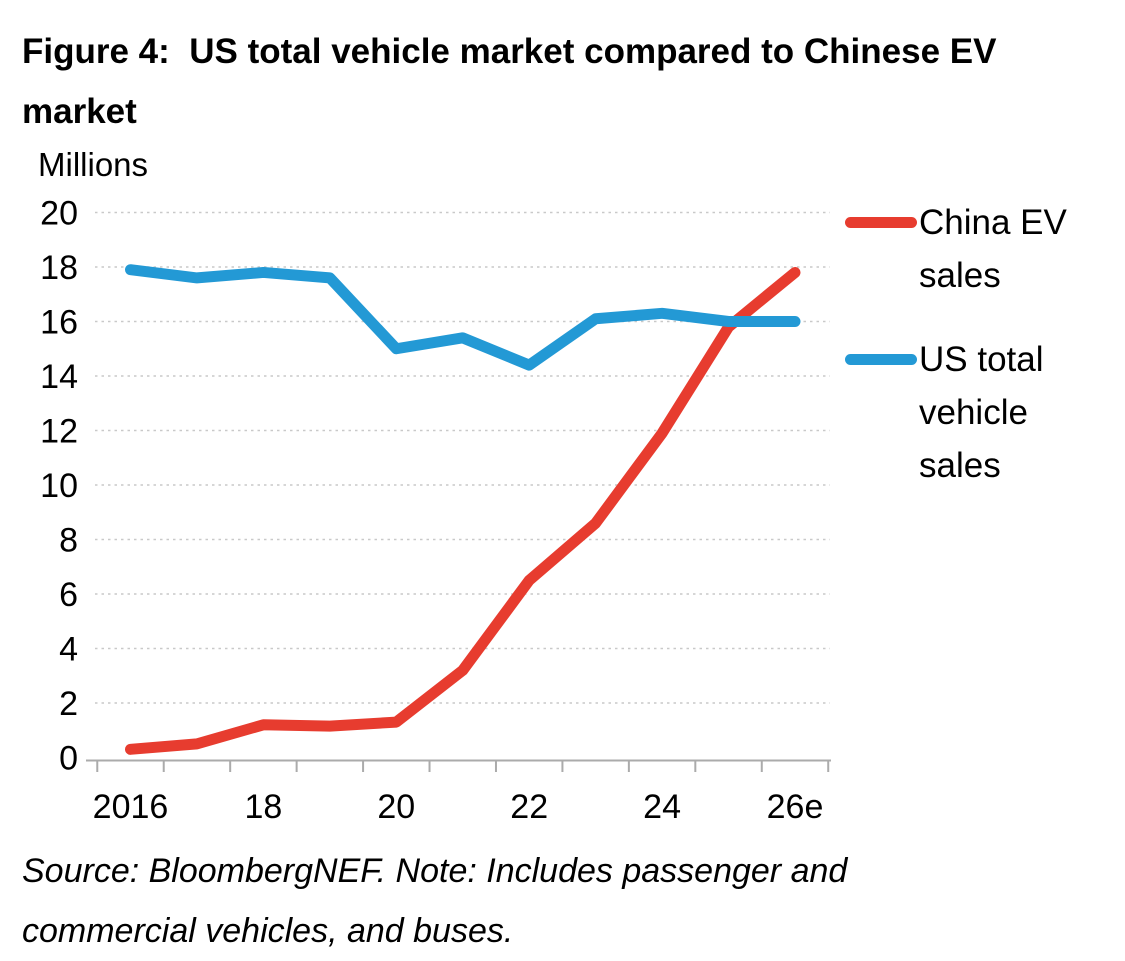 The image size is (1125, 961). Describe the element at coordinates (795, 807) in the screenshot. I see `x-tick-label: 26e` at that location.